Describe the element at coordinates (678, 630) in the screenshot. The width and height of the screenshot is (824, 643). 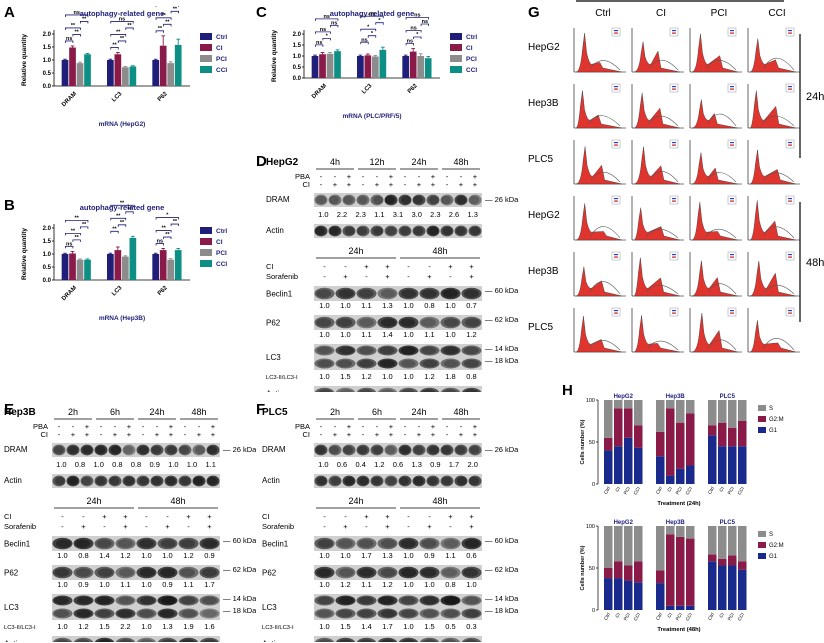
I see `x-axis-label: Treatment (48h)` at that location.